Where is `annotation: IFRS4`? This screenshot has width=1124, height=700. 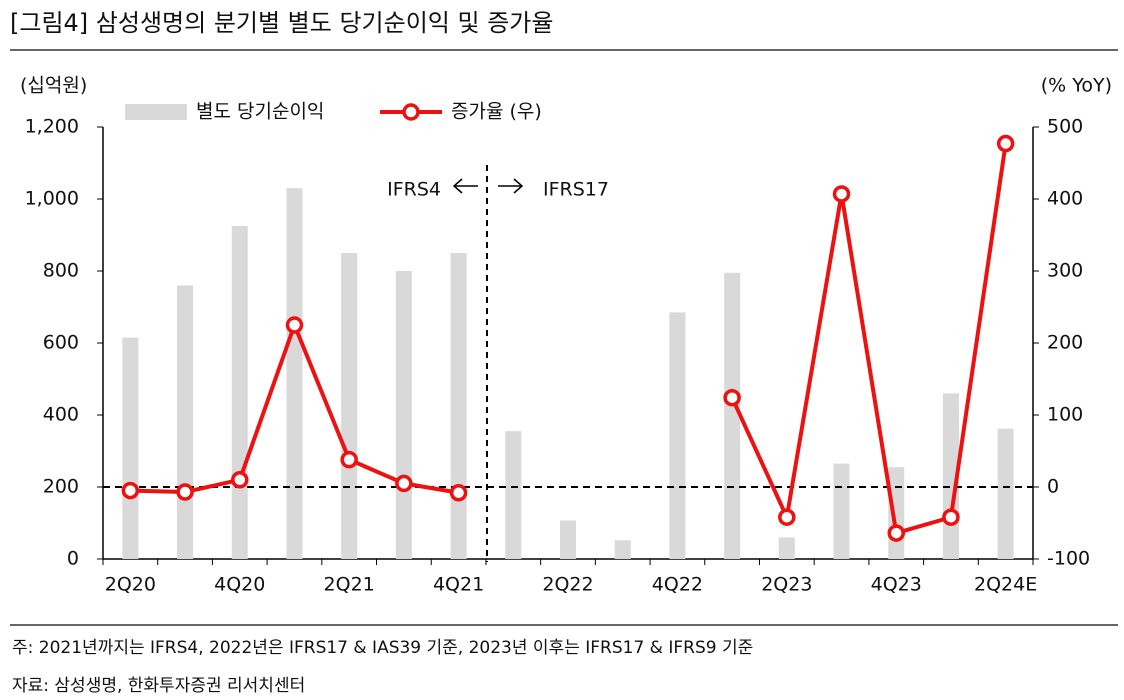
annotation: IFRS4 is located at coordinates (414, 190).